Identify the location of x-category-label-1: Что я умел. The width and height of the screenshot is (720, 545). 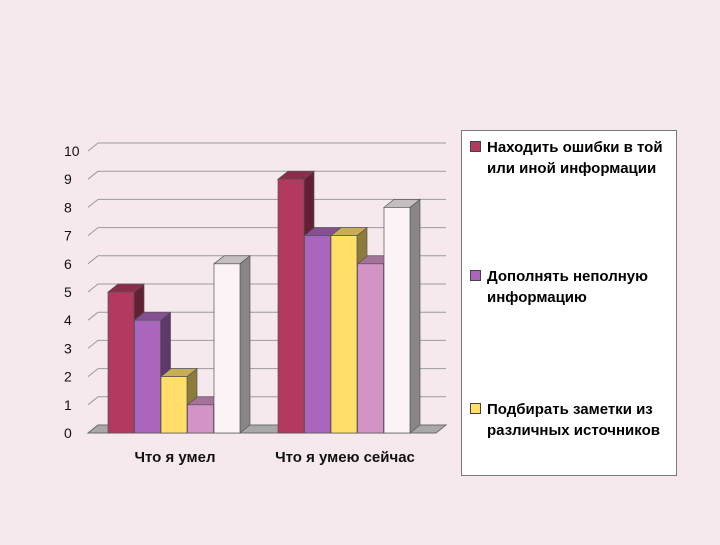
(174, 457).